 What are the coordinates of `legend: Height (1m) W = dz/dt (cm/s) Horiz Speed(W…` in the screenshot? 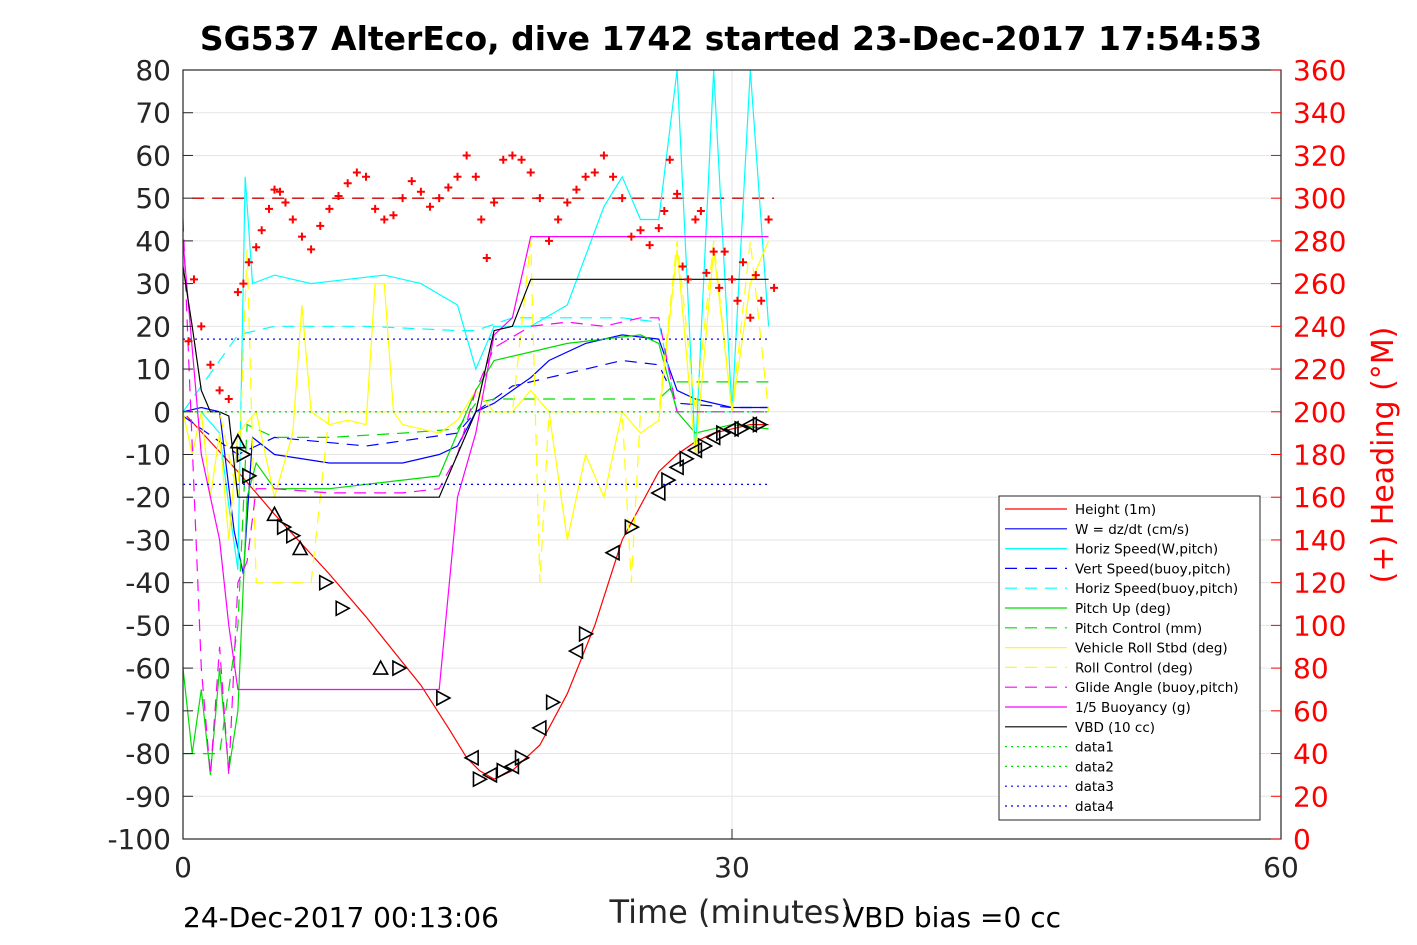 It's located at (1129, 658).